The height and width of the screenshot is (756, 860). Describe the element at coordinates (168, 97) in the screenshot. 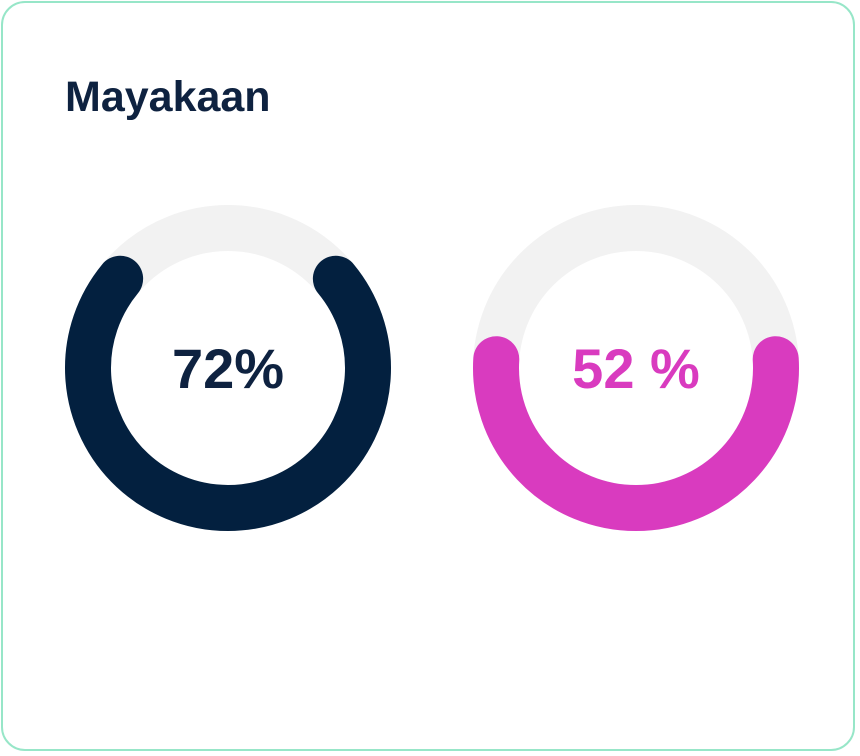

I see `card-title: Mayakaan` at that location.